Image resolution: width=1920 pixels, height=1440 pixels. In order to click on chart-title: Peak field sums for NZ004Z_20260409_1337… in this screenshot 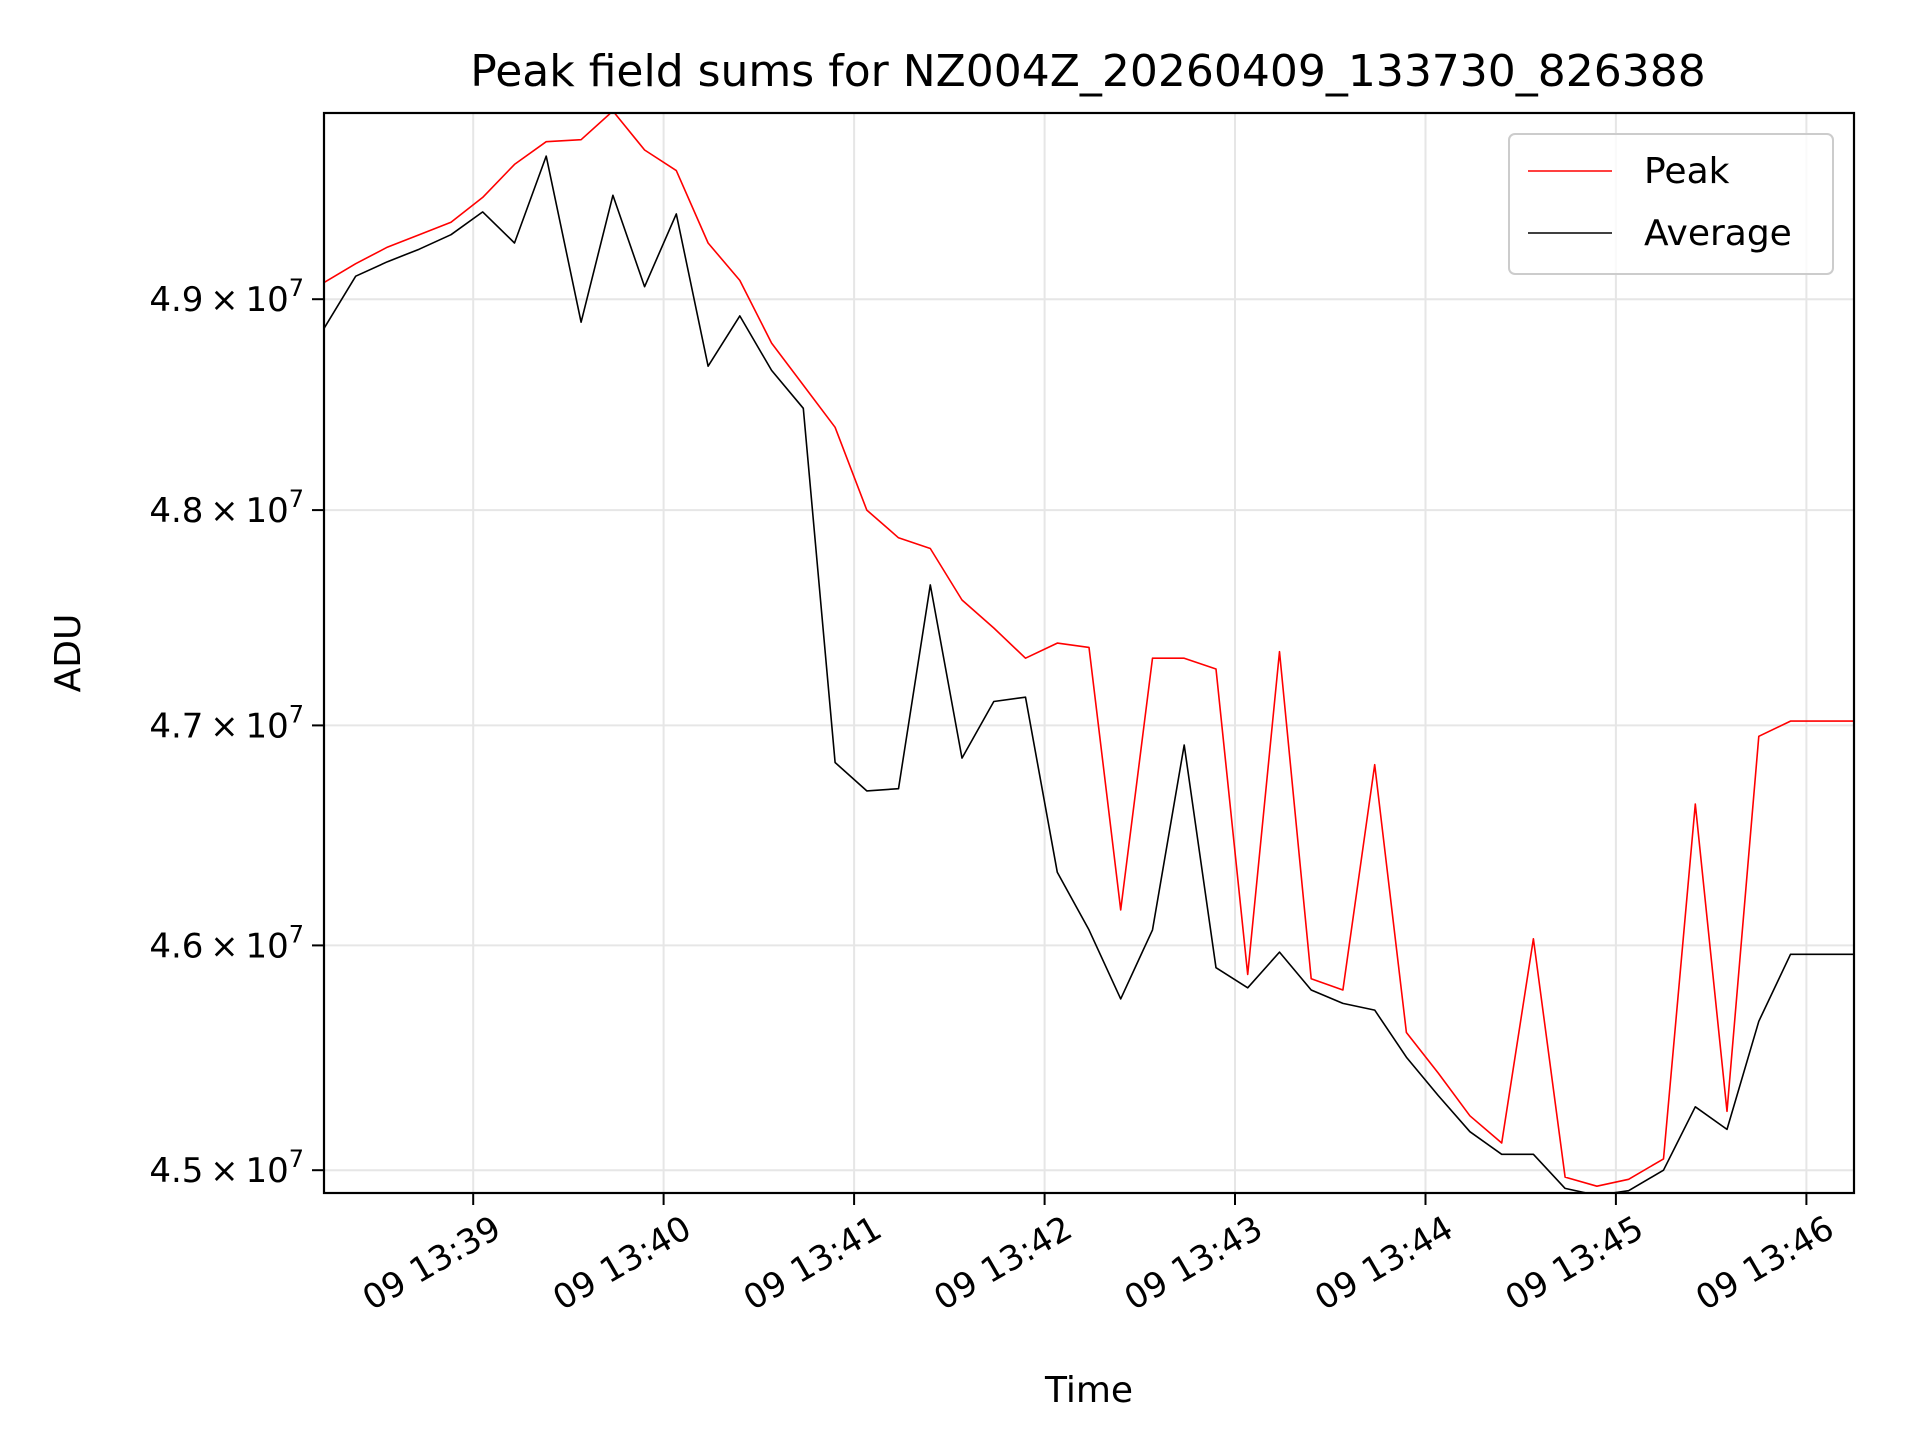, I will do `click(1088, 71)`.